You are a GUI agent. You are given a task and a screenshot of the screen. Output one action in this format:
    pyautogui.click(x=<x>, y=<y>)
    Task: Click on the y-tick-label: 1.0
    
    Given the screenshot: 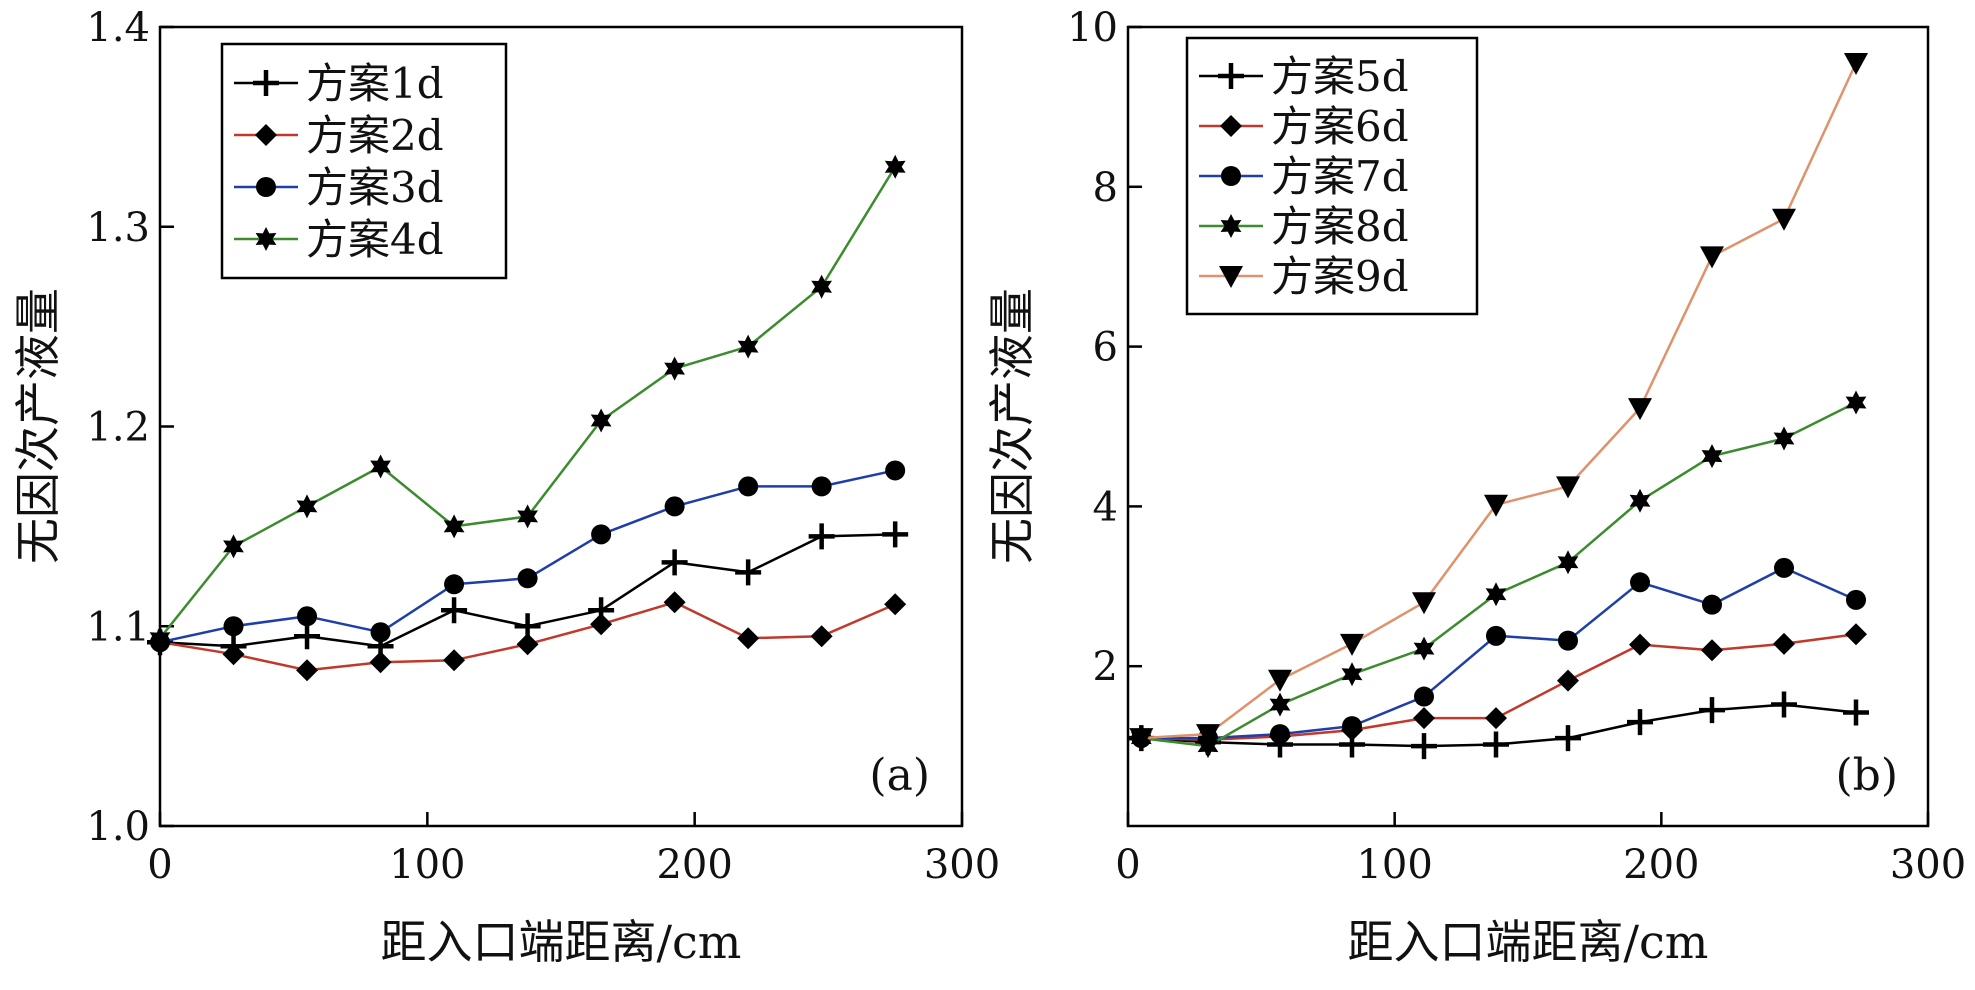 What is the action you would take?
    pyautogui.click(x=118, y=827)
    